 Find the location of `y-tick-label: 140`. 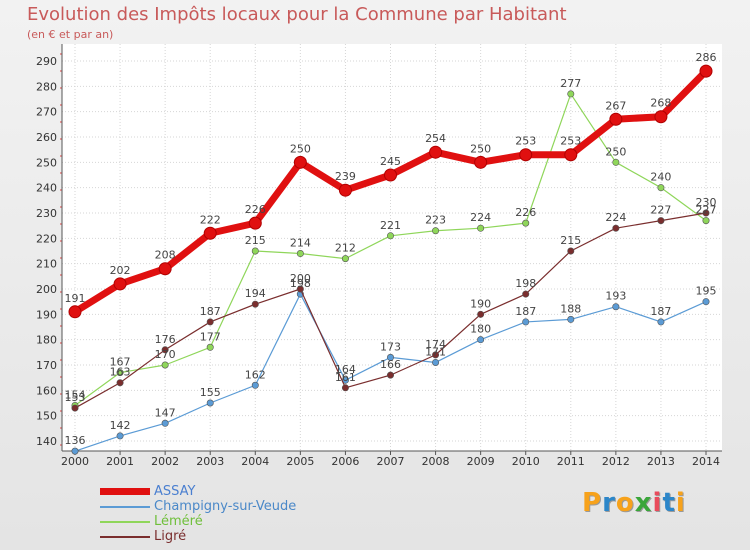

y-tick-label: 140 is located at coordinates (46, 441).